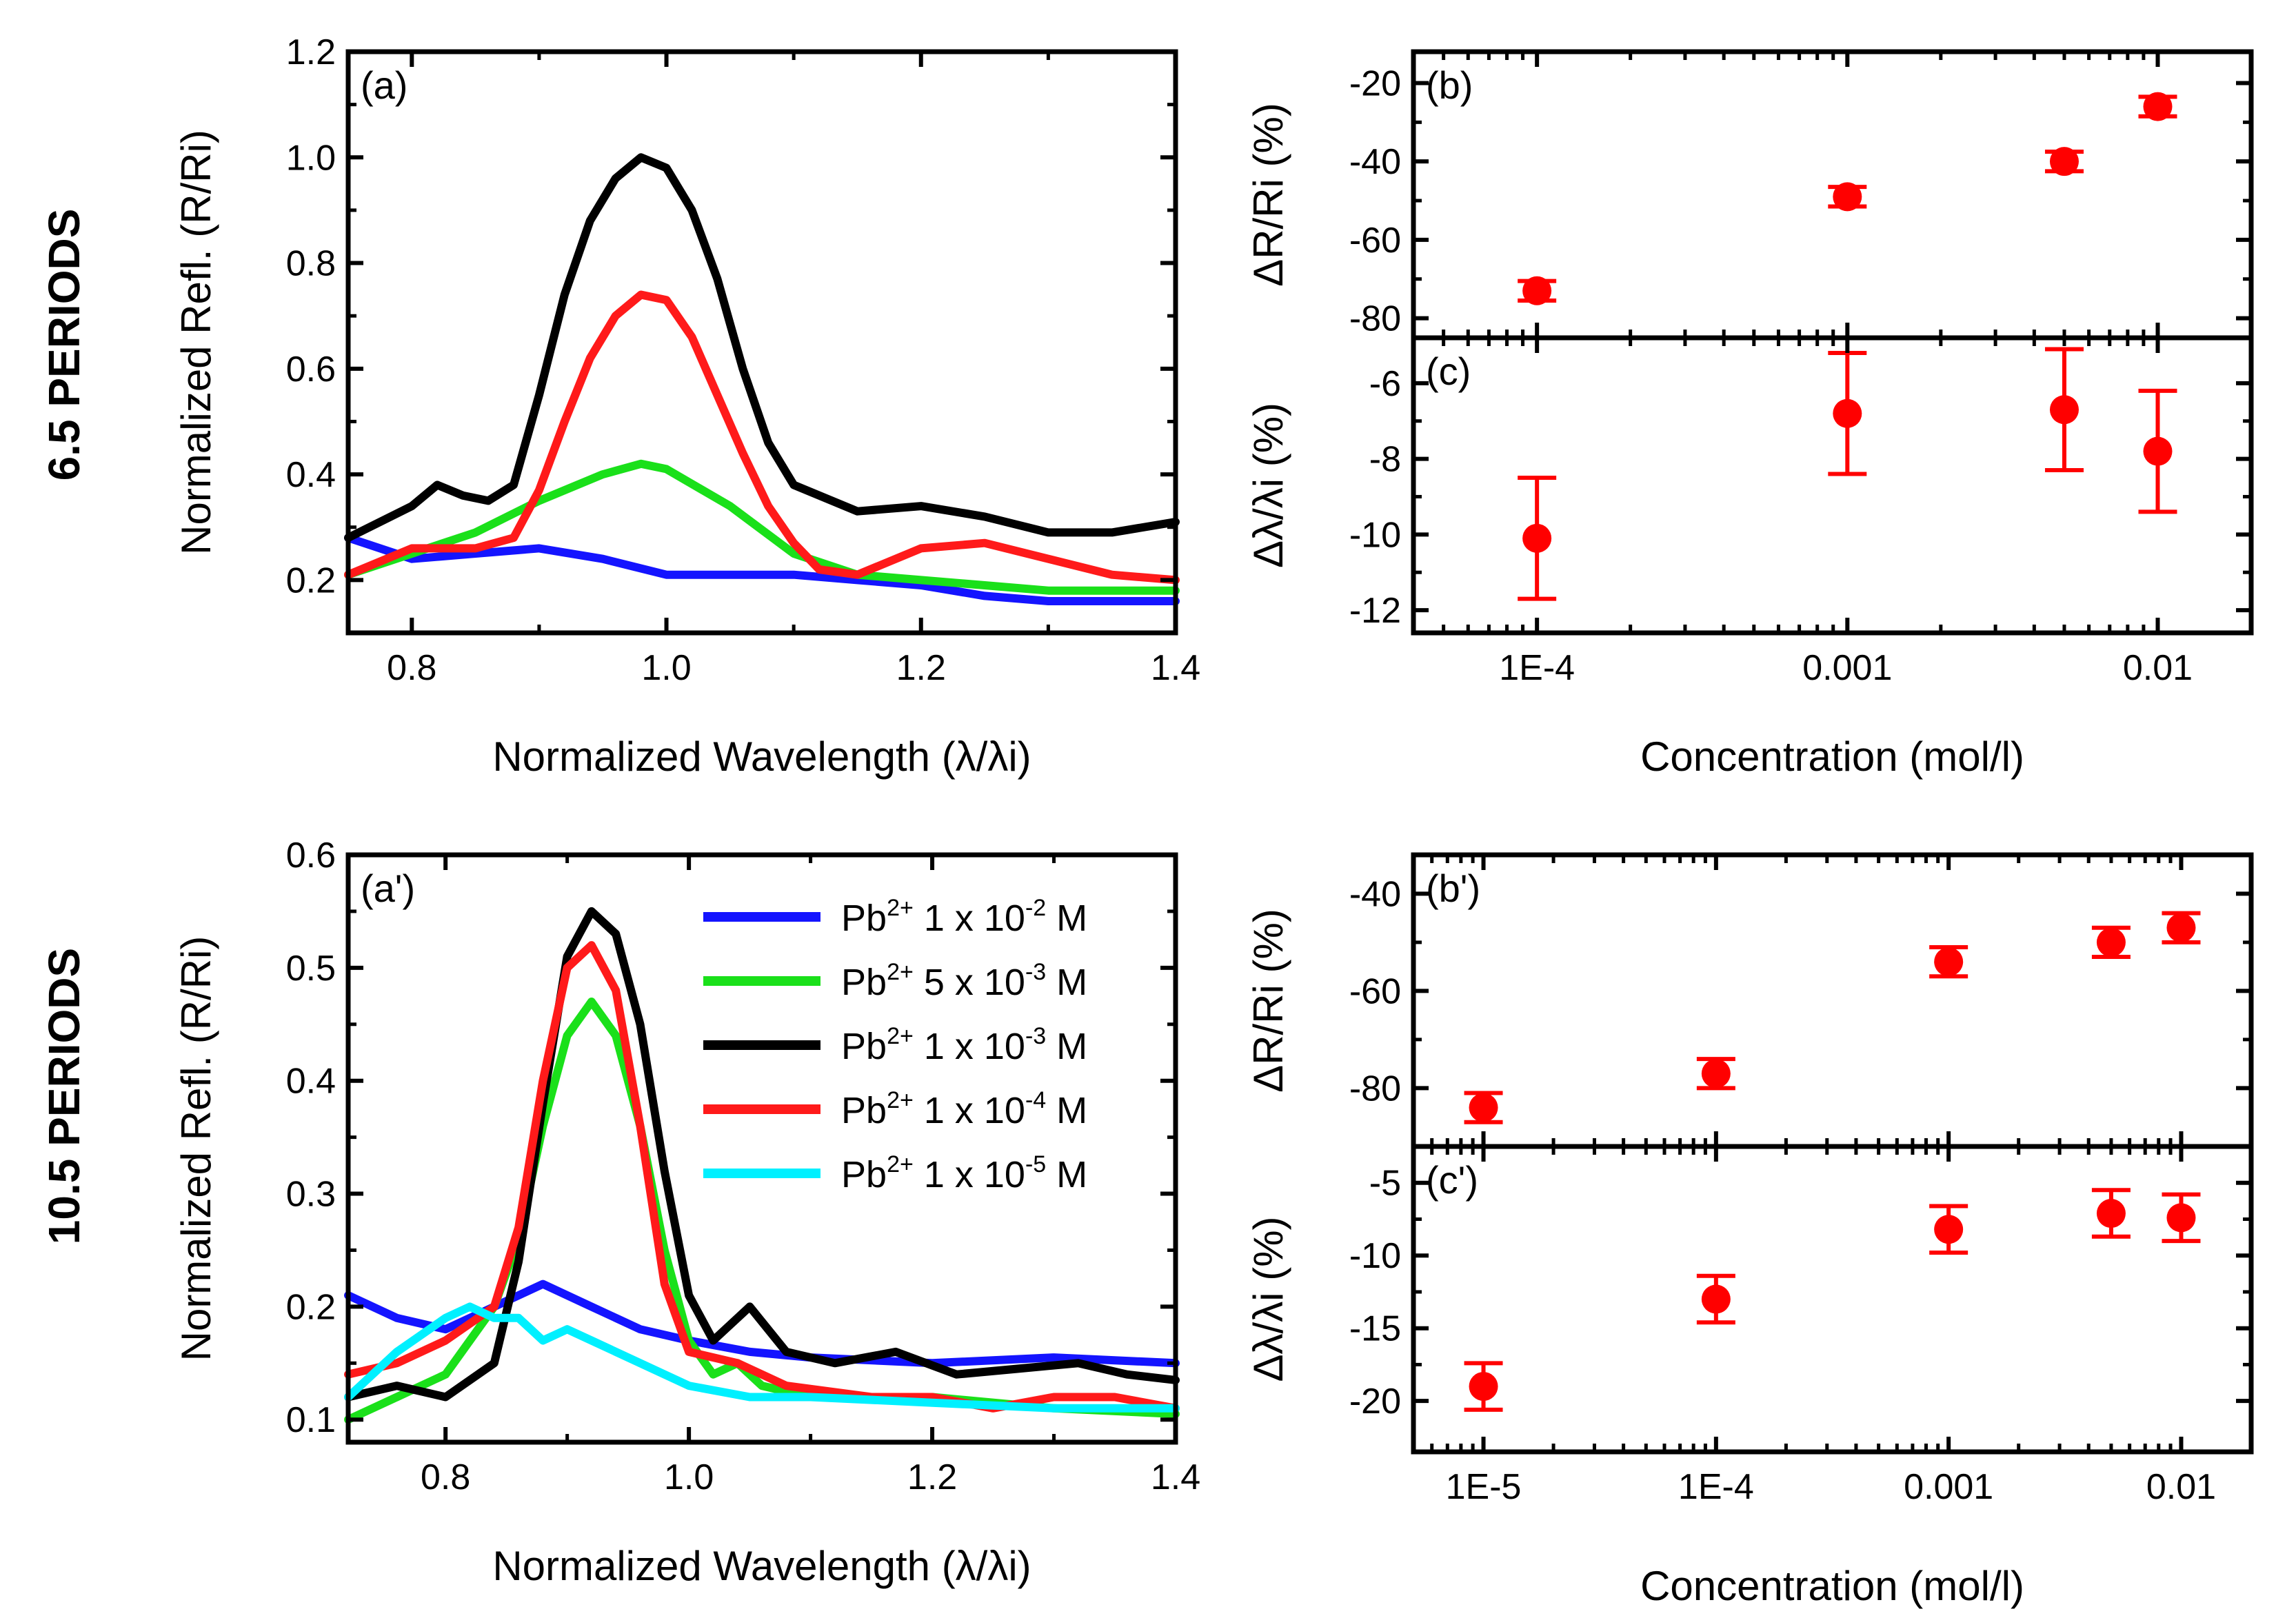 This screenshot has height=1618, width=2296. I want to click on y-tick-label-b: -60, so click(1375, 241).